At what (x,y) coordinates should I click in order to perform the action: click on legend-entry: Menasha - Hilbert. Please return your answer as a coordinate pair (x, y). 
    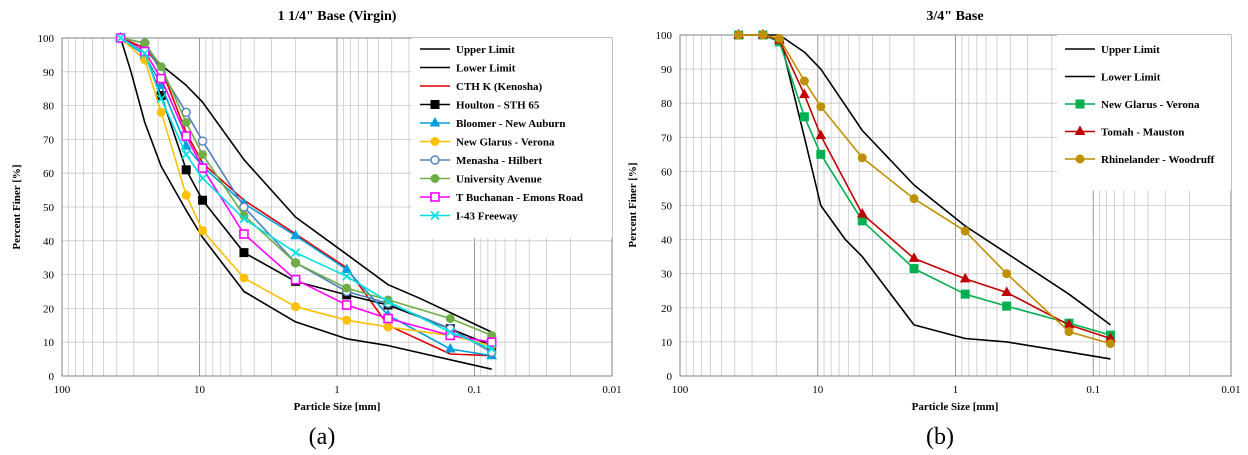
    Looking at the image, I should click on (481, 161).